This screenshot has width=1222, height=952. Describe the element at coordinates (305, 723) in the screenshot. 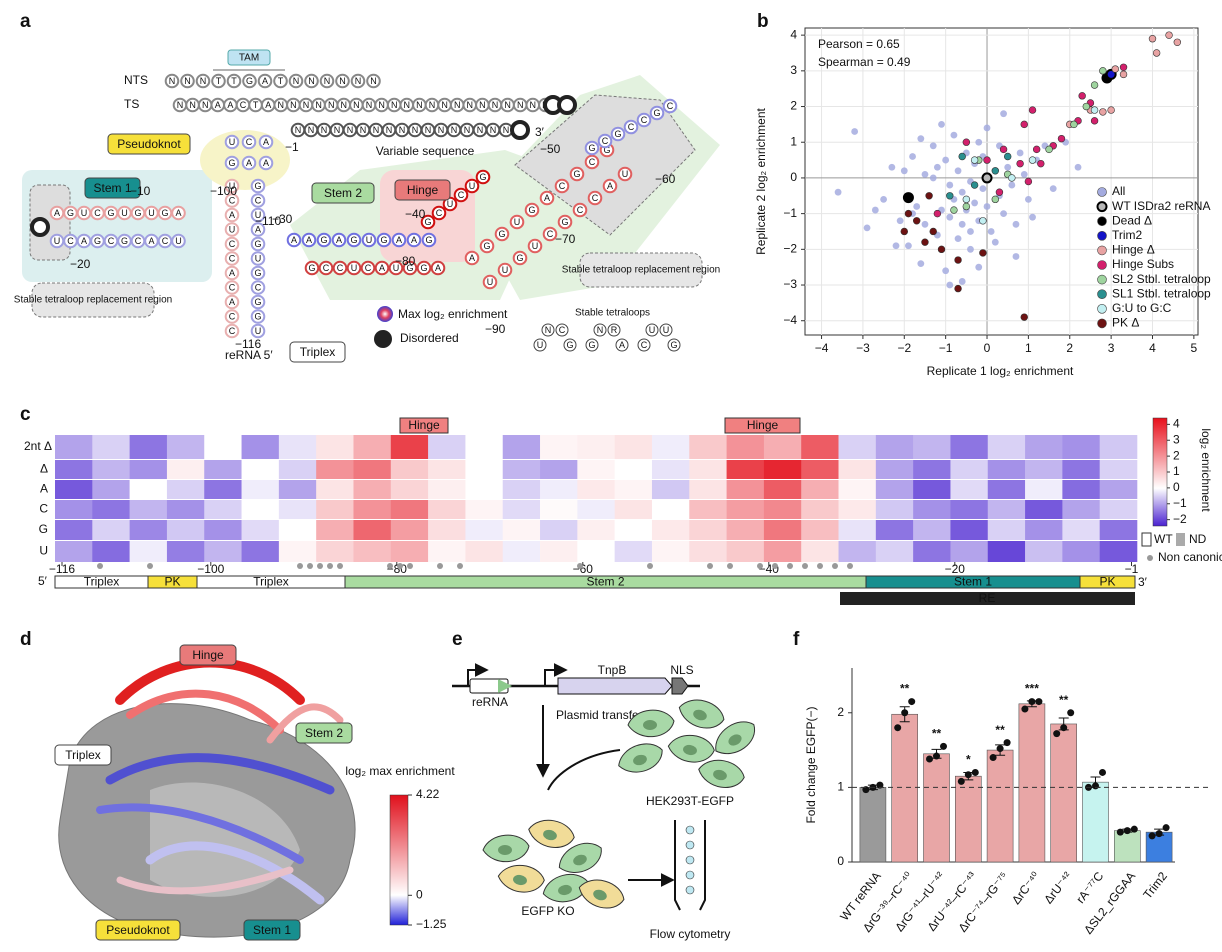

I see `rna-ribbon` at that location.